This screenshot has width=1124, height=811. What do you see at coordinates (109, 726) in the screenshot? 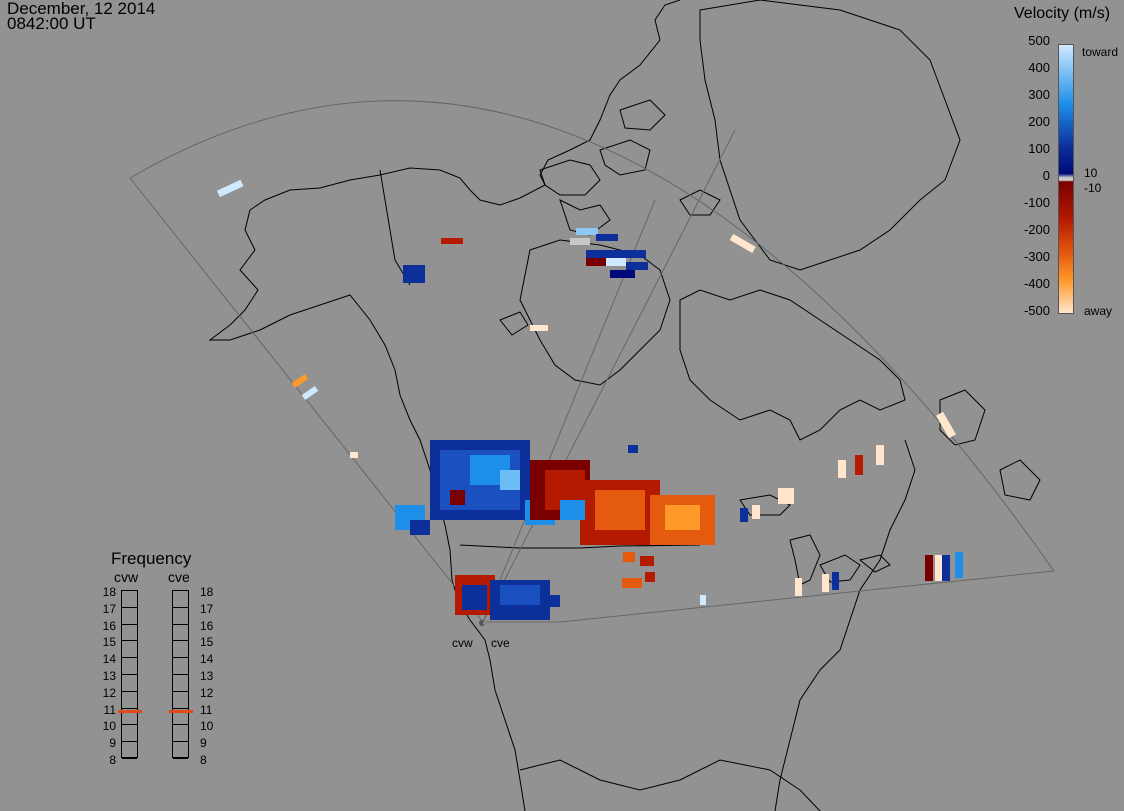
I see `frequency-level-label-left: 10` at bounding box center [109, 726].